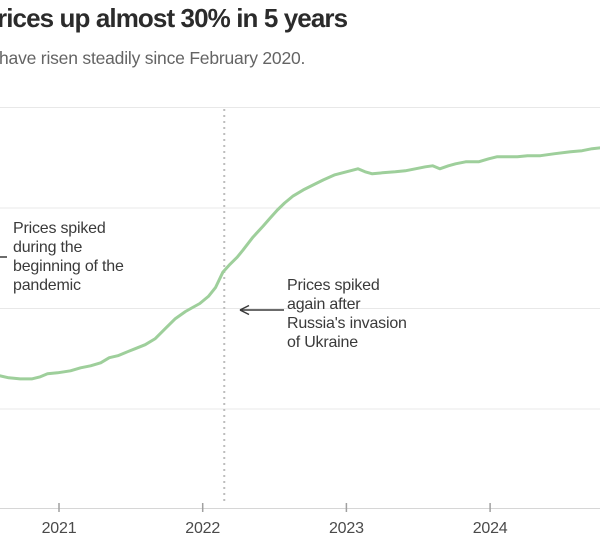 The height and width of the screenshot is (540, 600). I want to click on x-axis-label-2024: 2024, so click(490, 528).